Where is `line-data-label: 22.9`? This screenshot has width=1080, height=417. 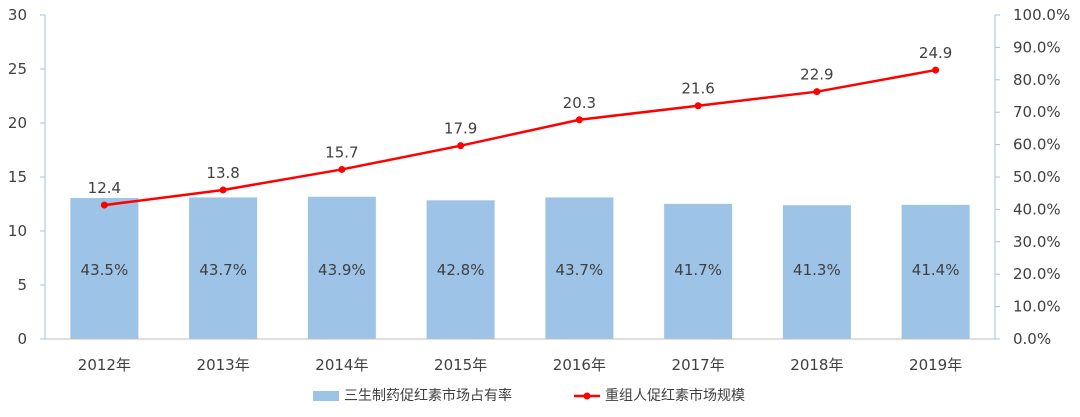 line-data-label: 22.9 is located at coordinates (816, 75).